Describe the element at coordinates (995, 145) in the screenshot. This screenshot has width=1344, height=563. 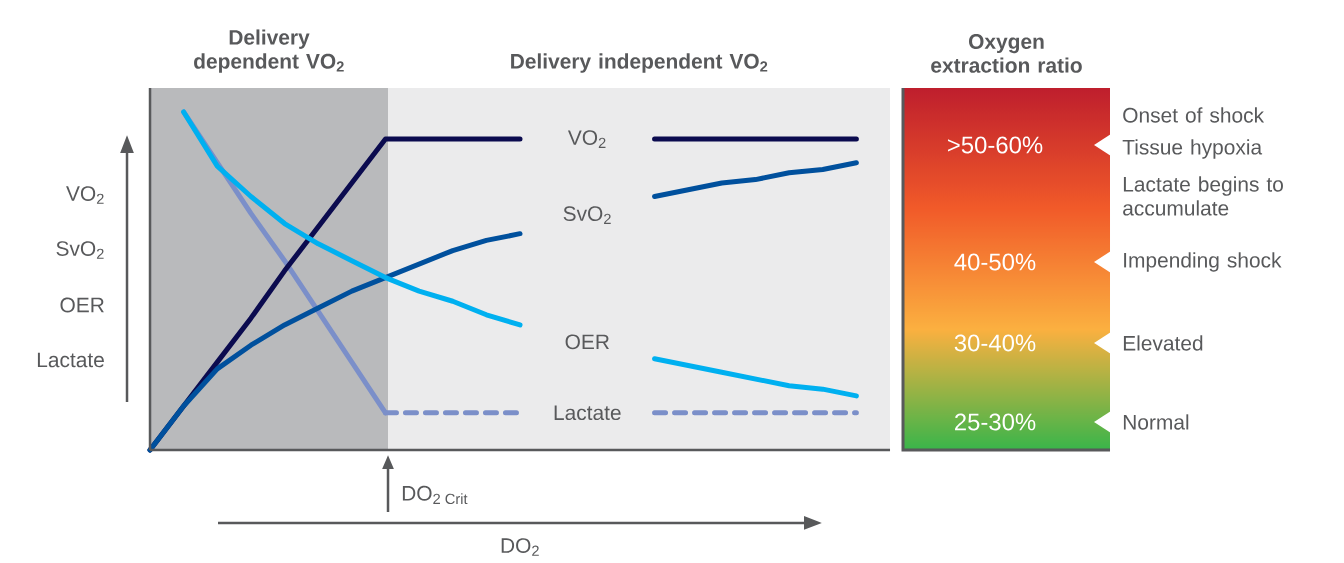
I see `category-label: >50-60%` at that location.